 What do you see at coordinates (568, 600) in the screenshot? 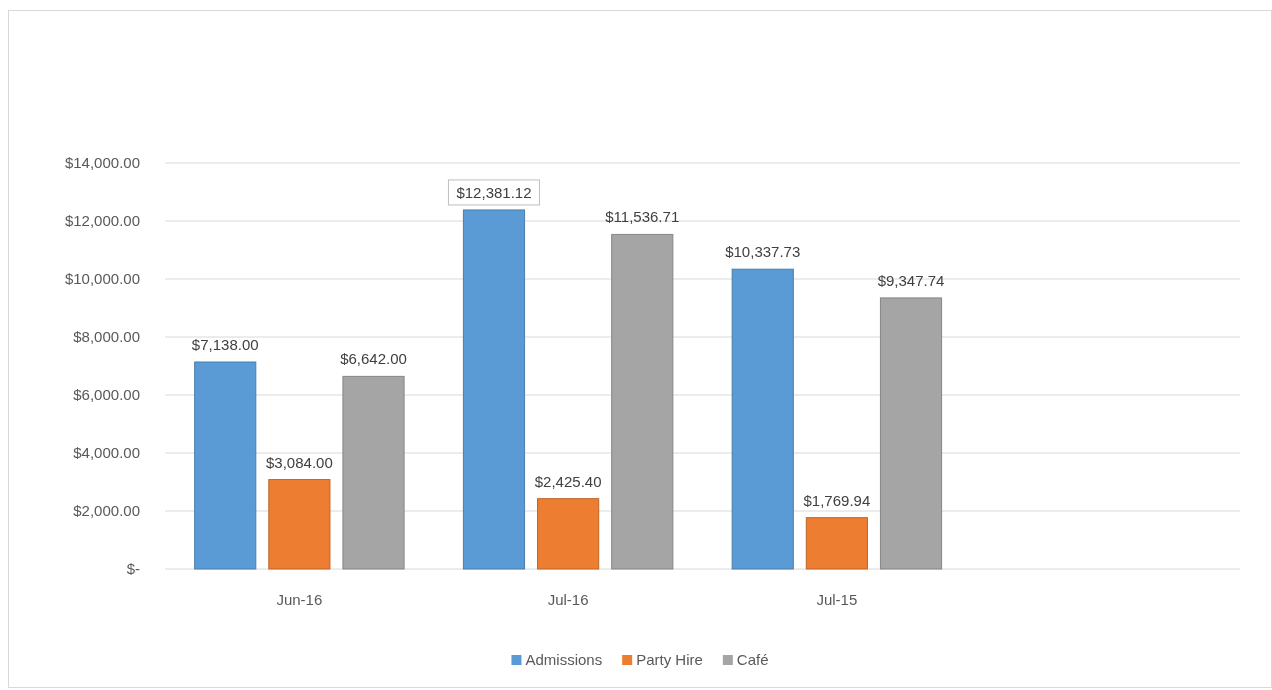
I see `x-tick-label: Jul-16` at bounding box center [568, 600].